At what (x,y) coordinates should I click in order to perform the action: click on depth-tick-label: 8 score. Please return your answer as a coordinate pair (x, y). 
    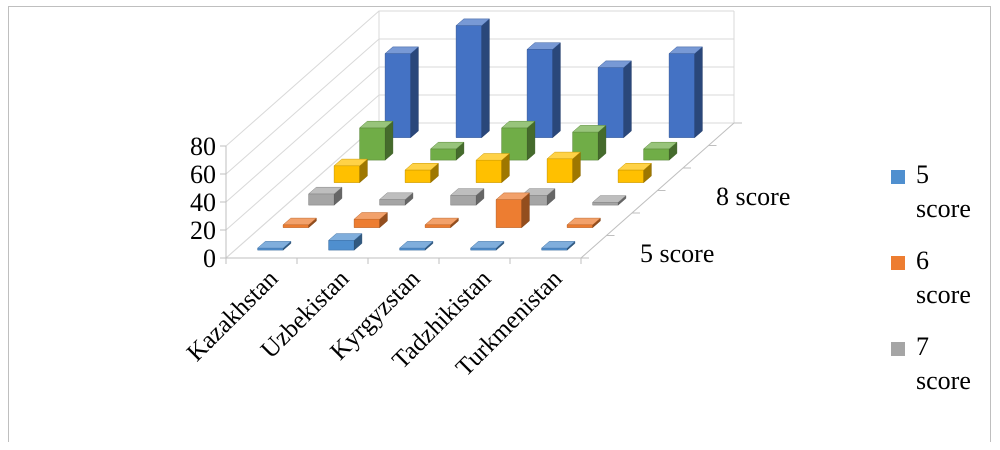
    Looking at the image, I should click on (753, 196).